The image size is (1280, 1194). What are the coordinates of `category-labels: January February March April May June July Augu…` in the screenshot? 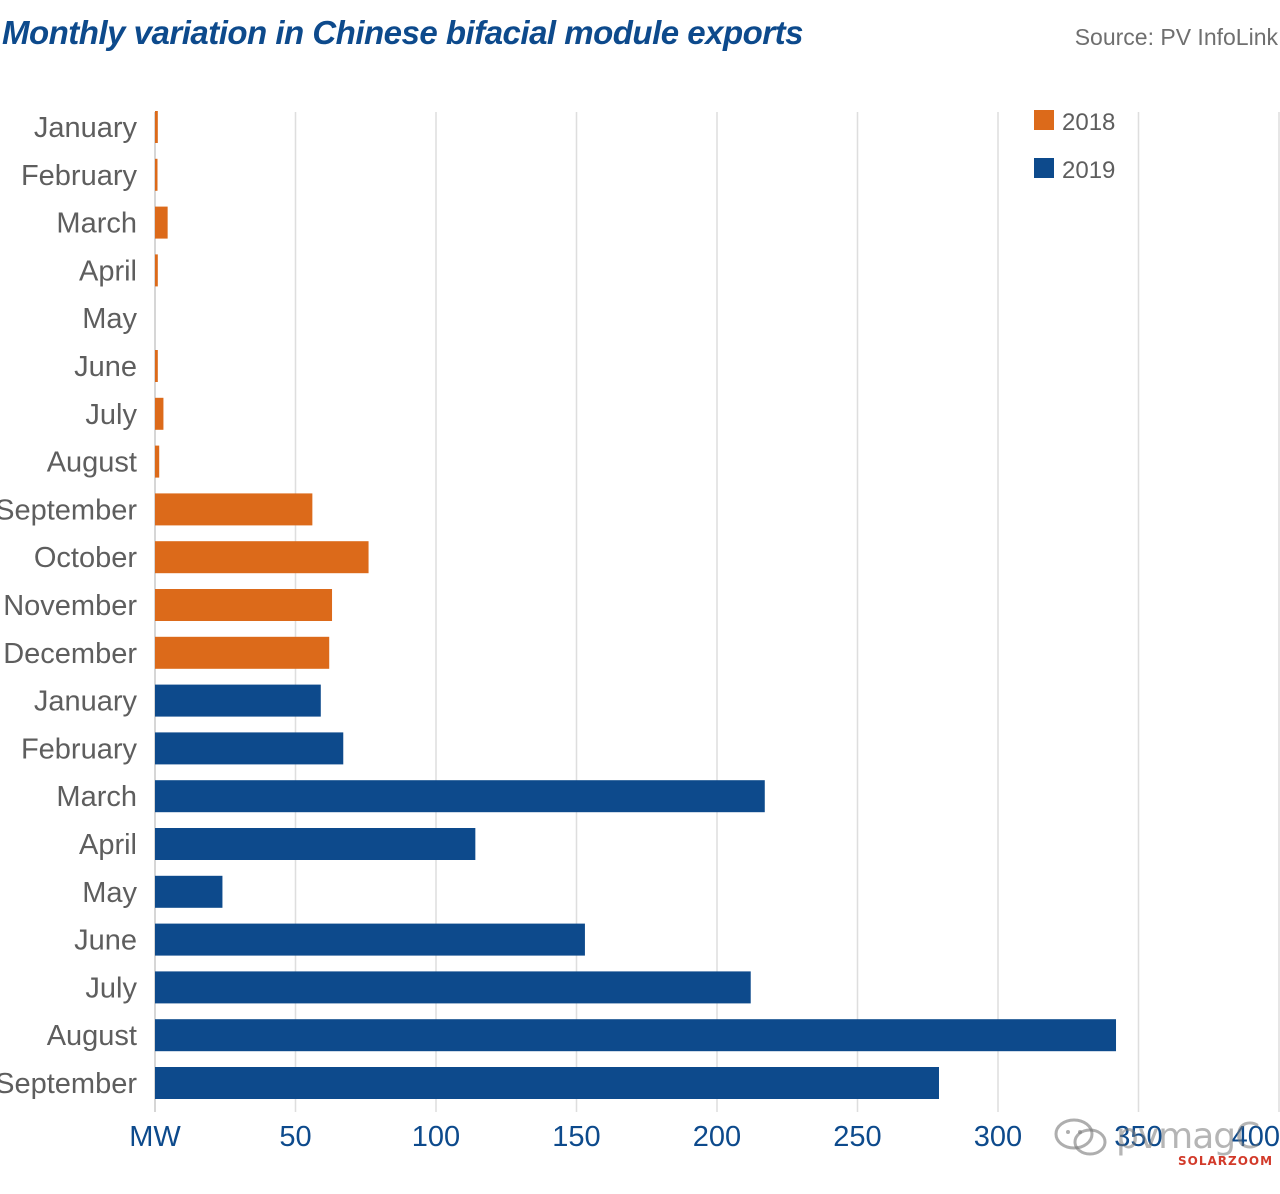 It's located at (68, 606).